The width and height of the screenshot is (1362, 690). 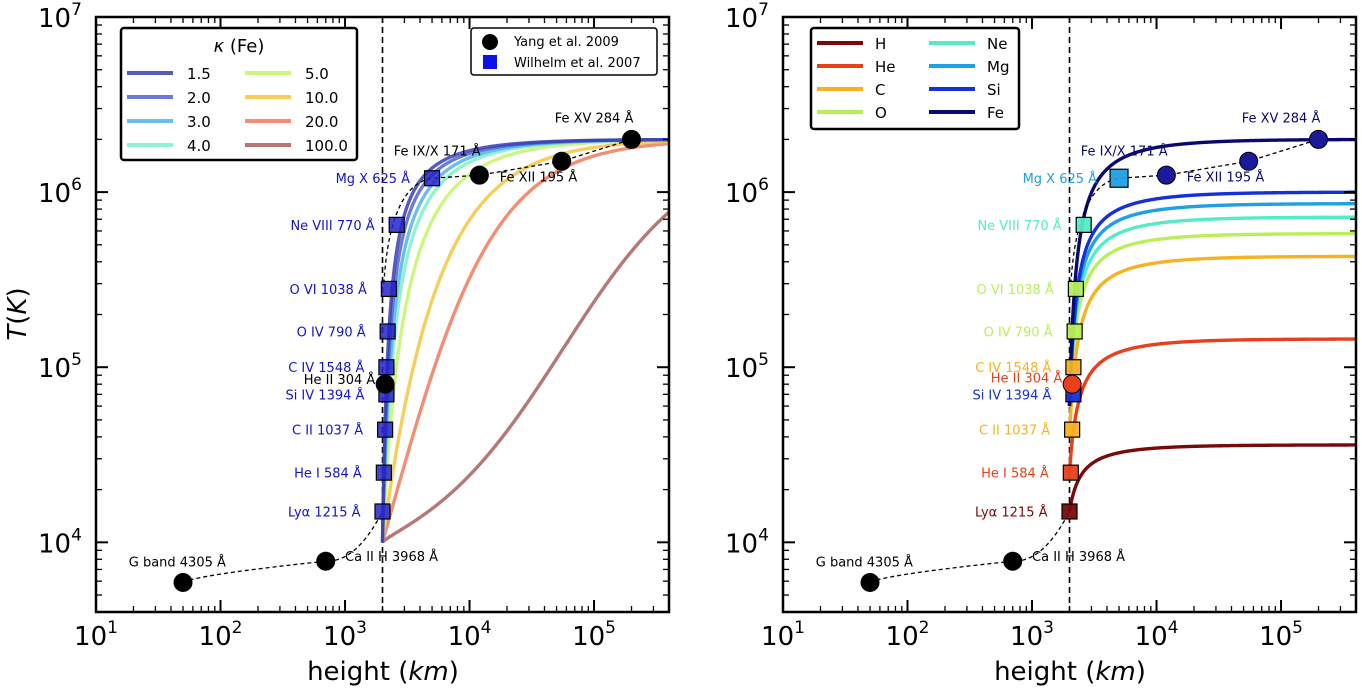 I want to click on series-line-4.0, so click(x=524, y=340).